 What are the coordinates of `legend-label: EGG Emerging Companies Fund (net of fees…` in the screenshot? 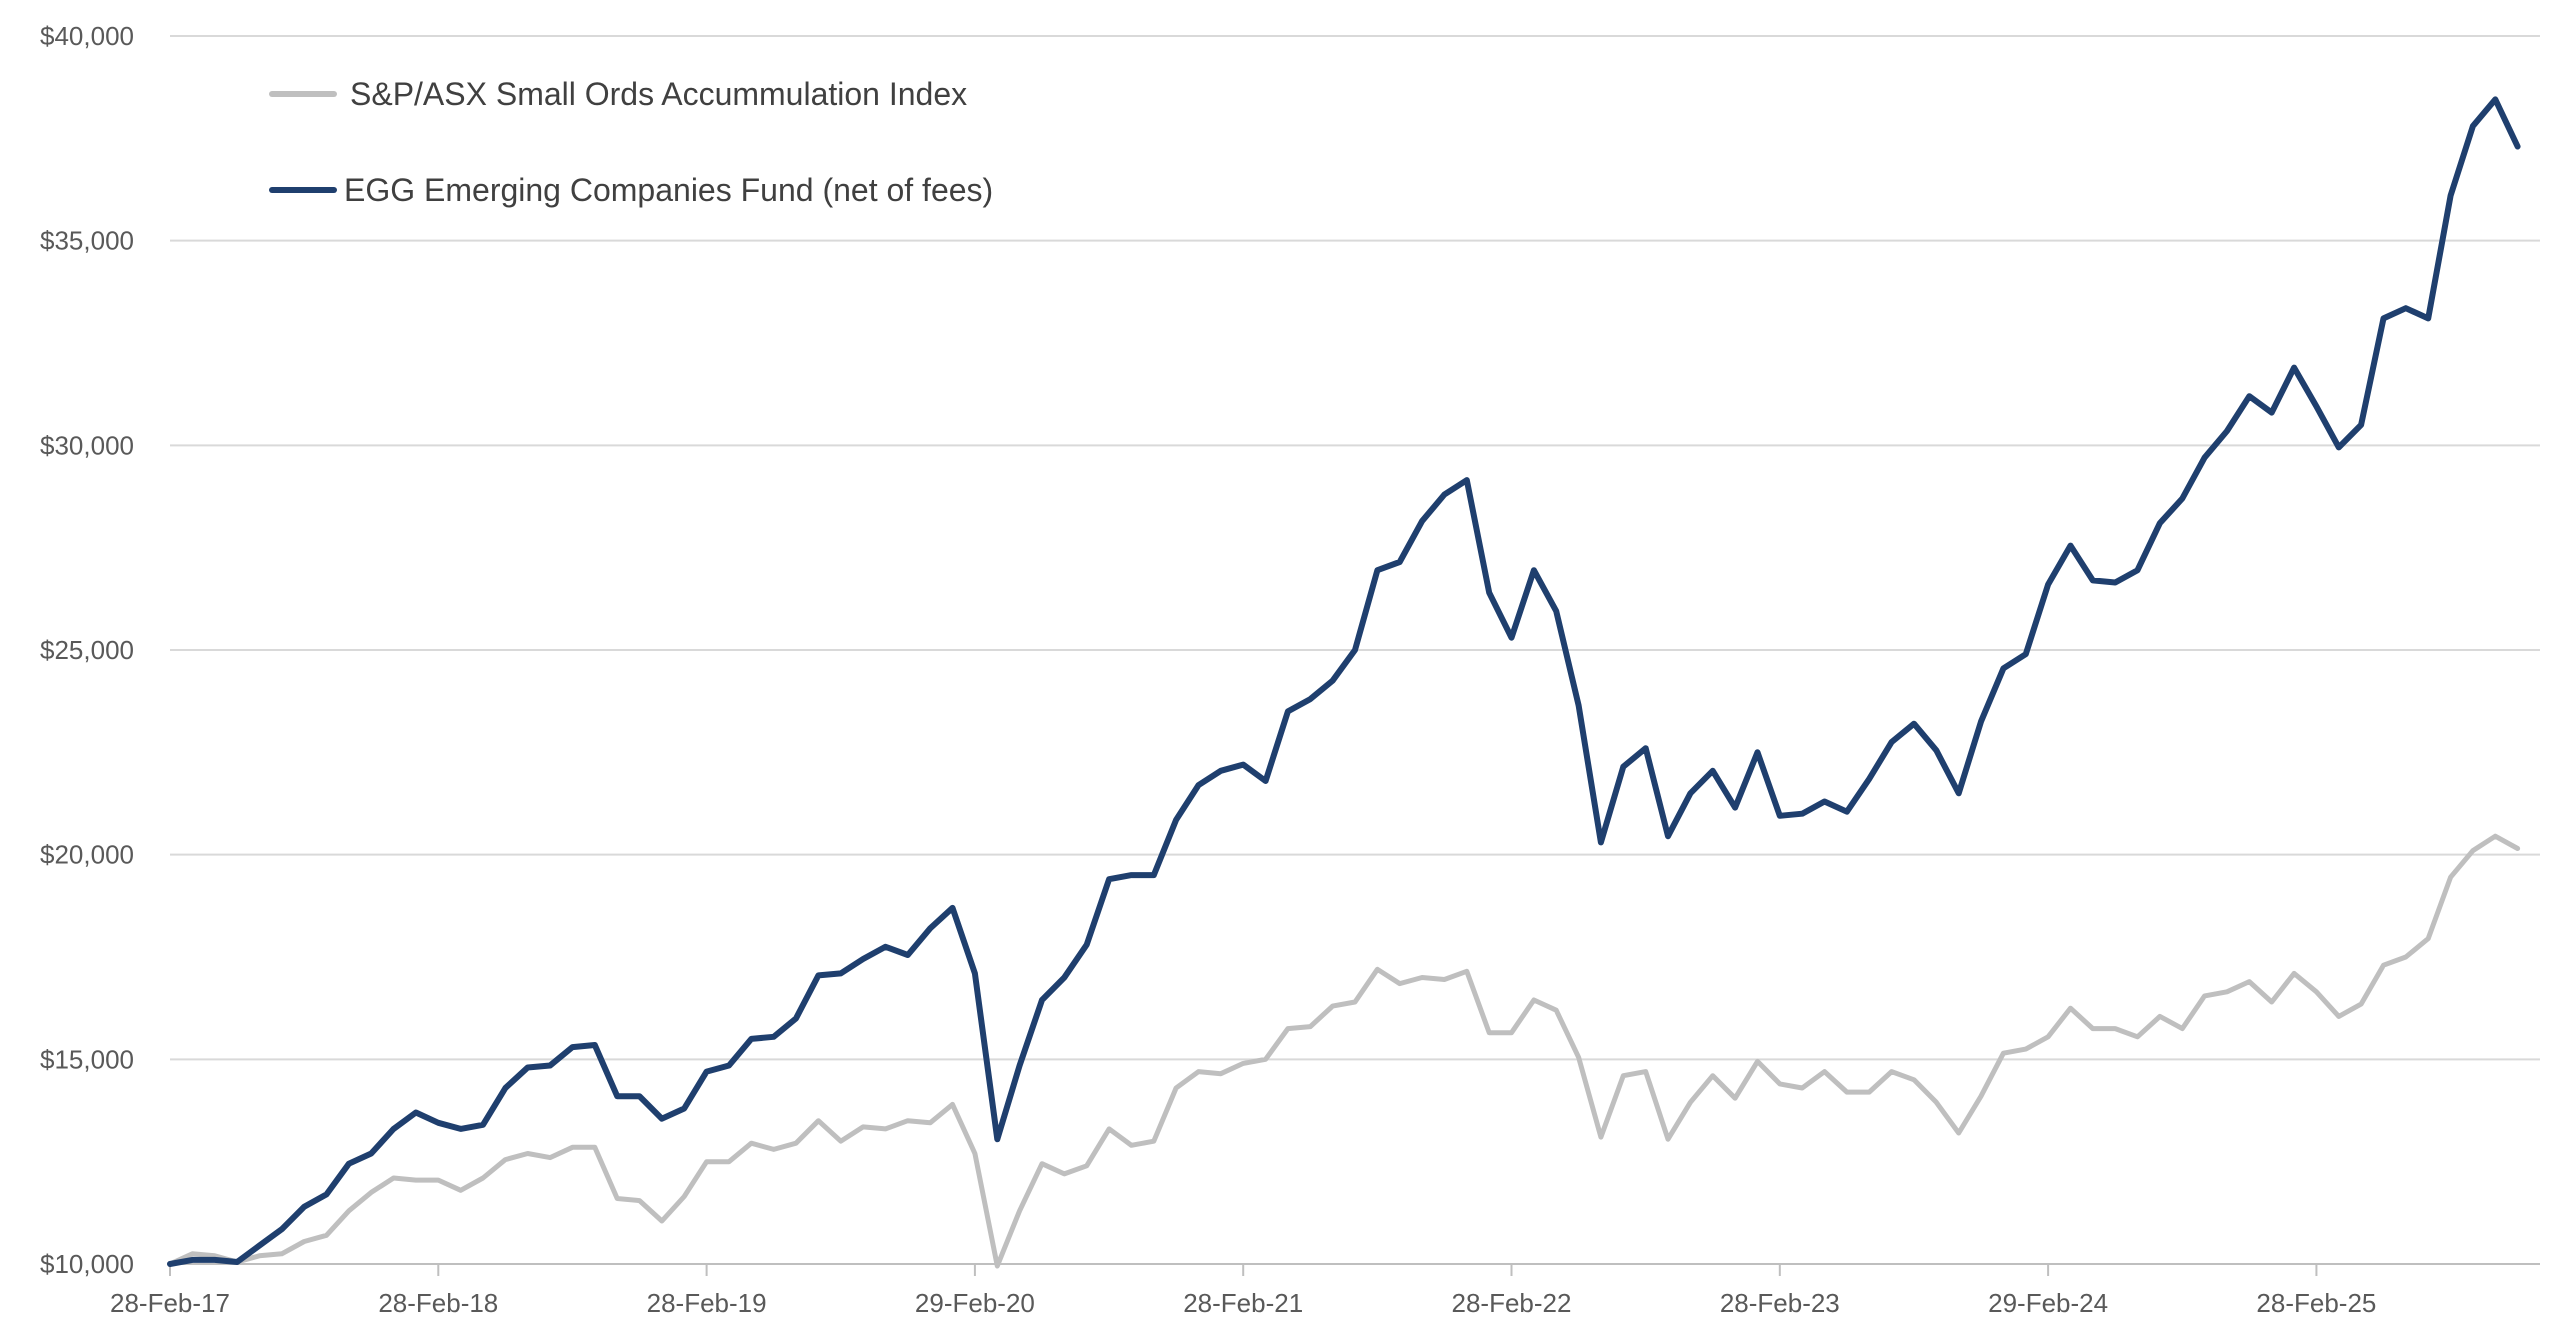 It's located at (668, 190).